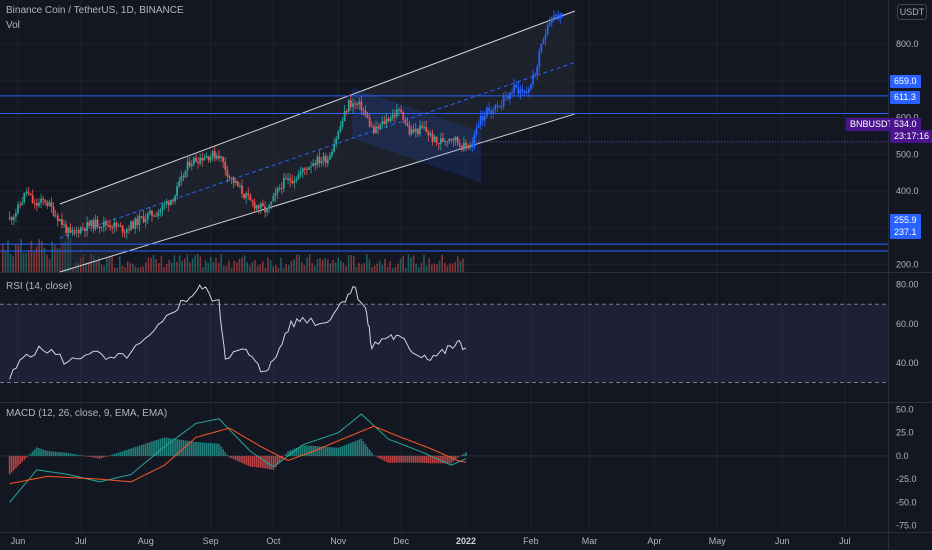  What do you see at coordinates (907, 363) in the screenshot?
I see `rsi-tick-label: 40.00` at bounding box center [907, 363].